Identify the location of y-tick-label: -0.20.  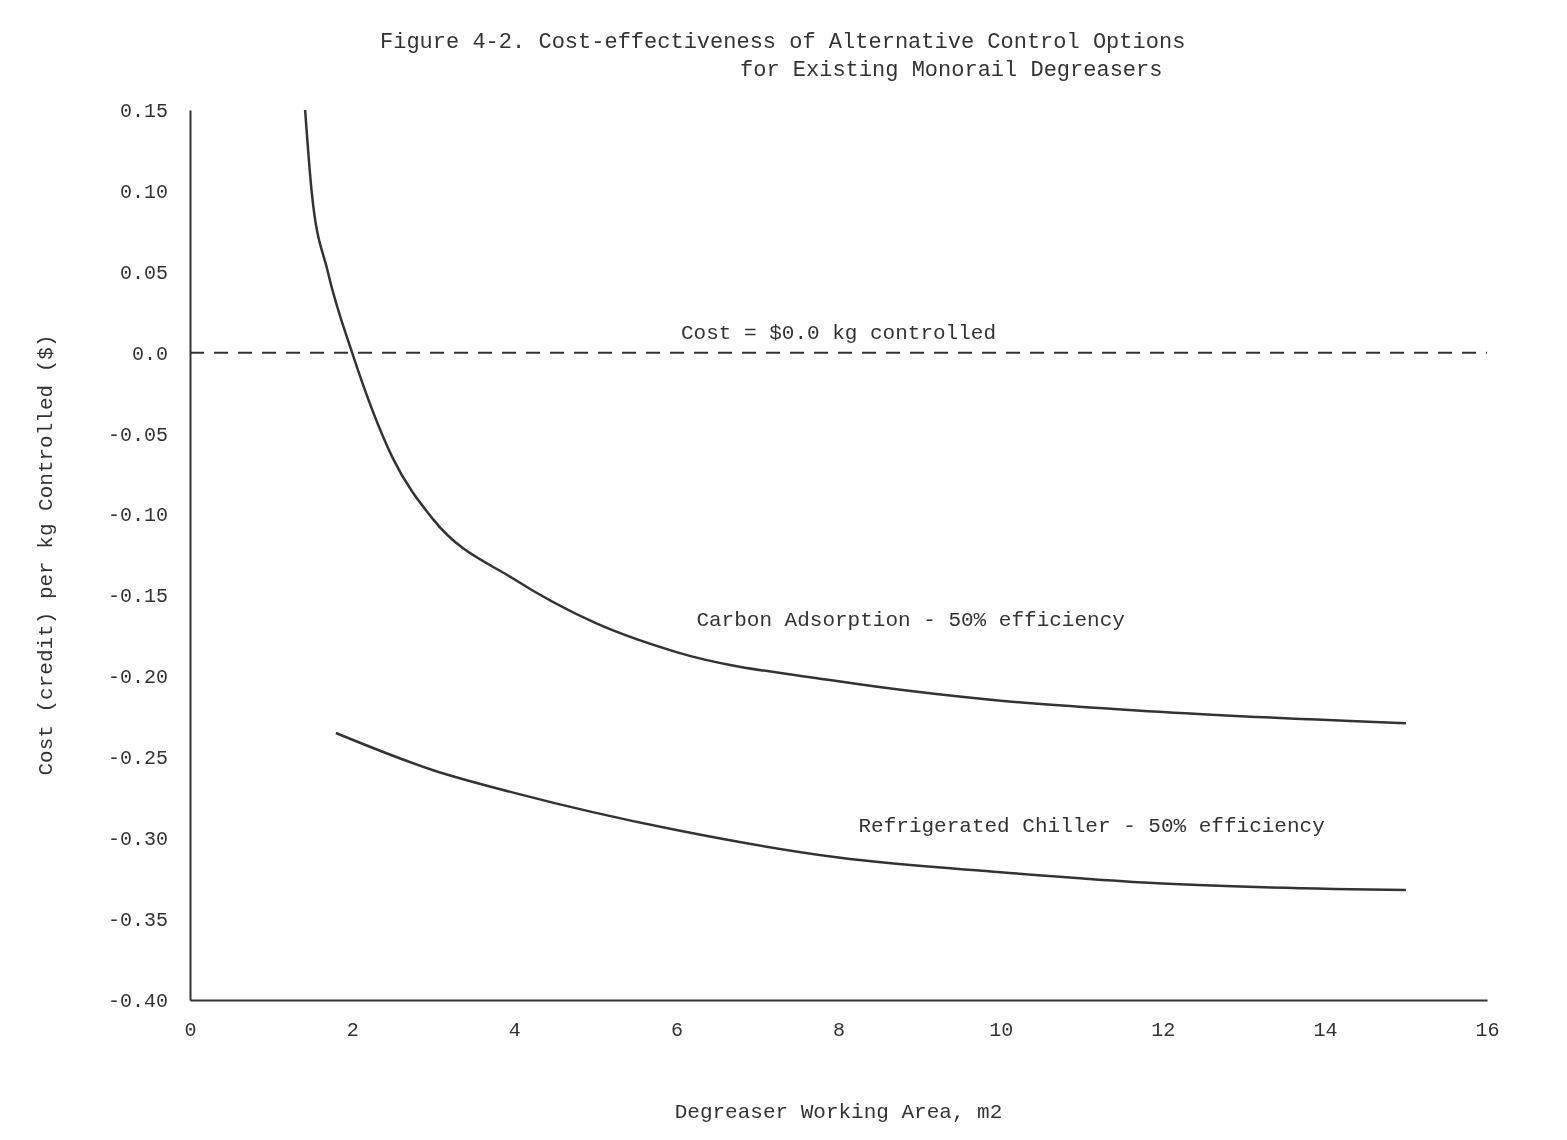
(137, 678).